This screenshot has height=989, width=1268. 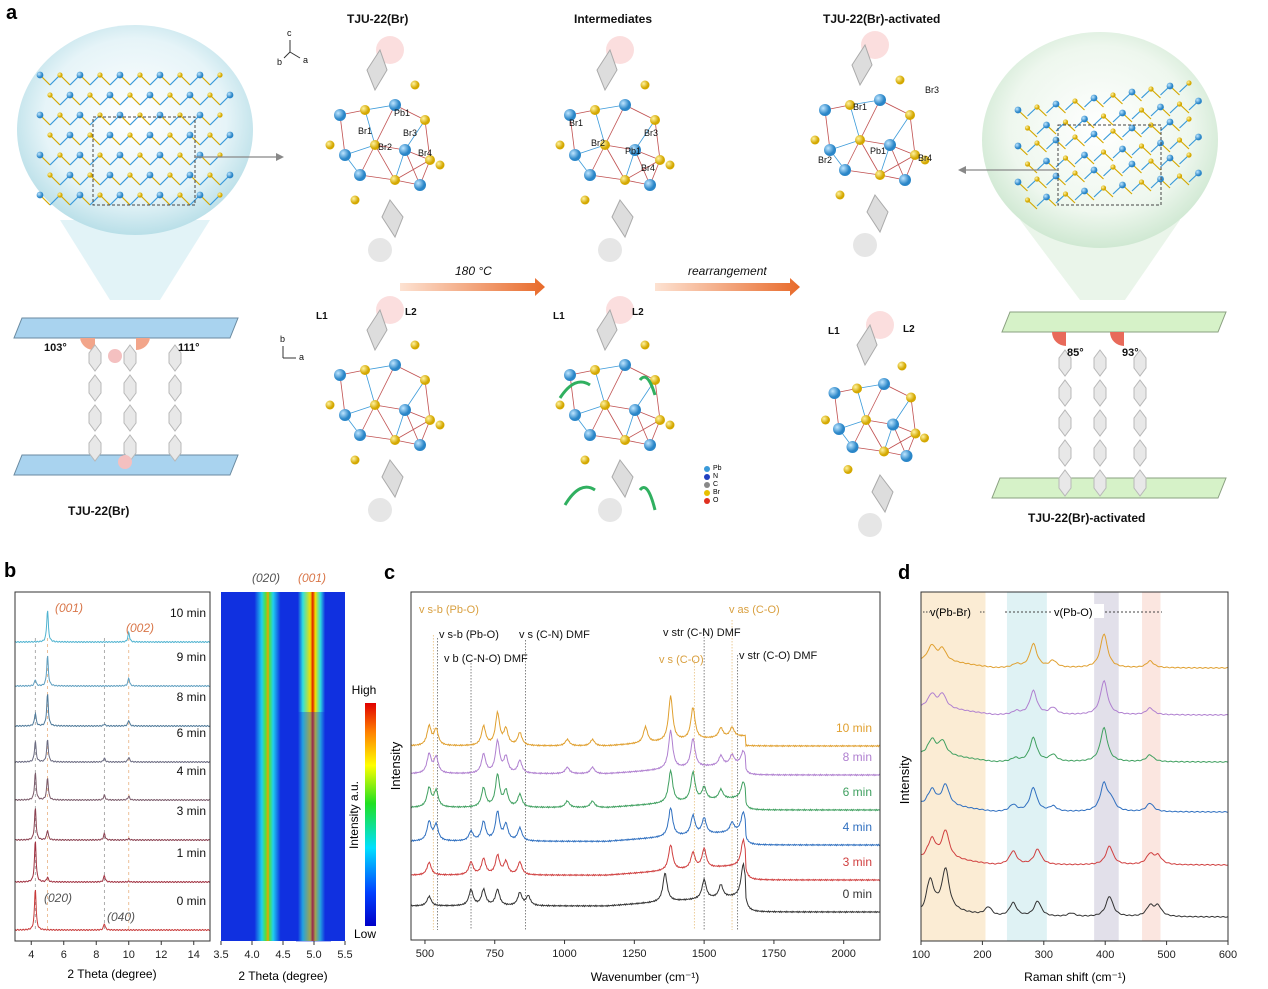 I want to click on colorbar-title: Intensity a.u., so click(x=354, y=815).